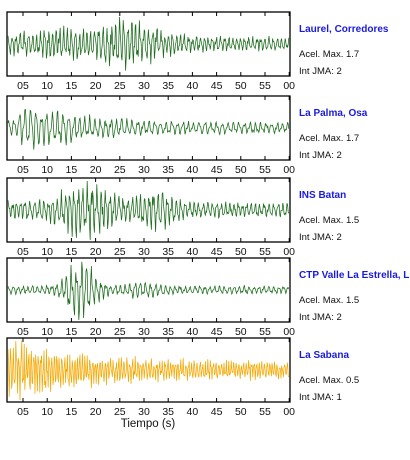  What do you see at coordinates (324, 355) in the screenshot?
I see `station-name: La Sabana` at bounding box center [324, 355].